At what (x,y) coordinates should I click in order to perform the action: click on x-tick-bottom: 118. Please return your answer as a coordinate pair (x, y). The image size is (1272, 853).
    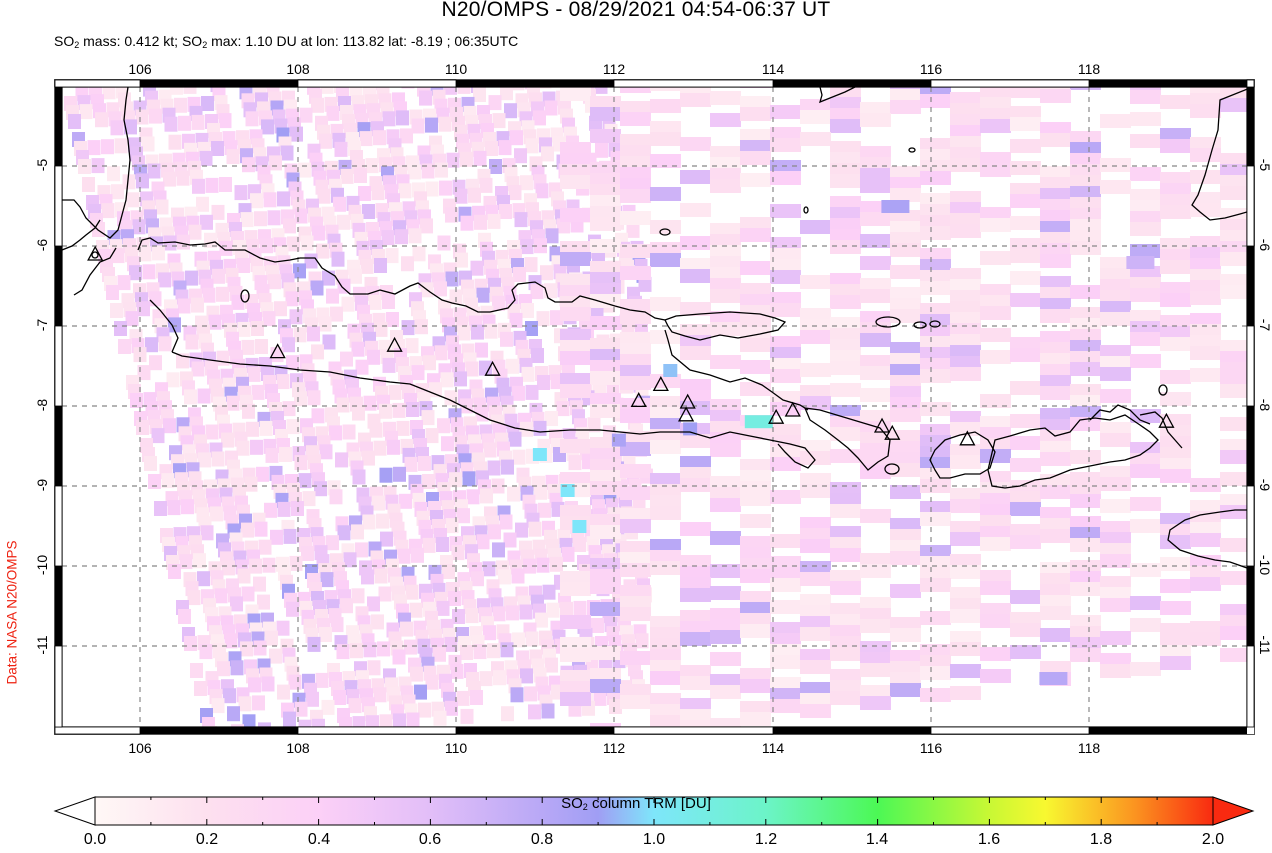
    Looking at the image, I should click on (1089, 748).